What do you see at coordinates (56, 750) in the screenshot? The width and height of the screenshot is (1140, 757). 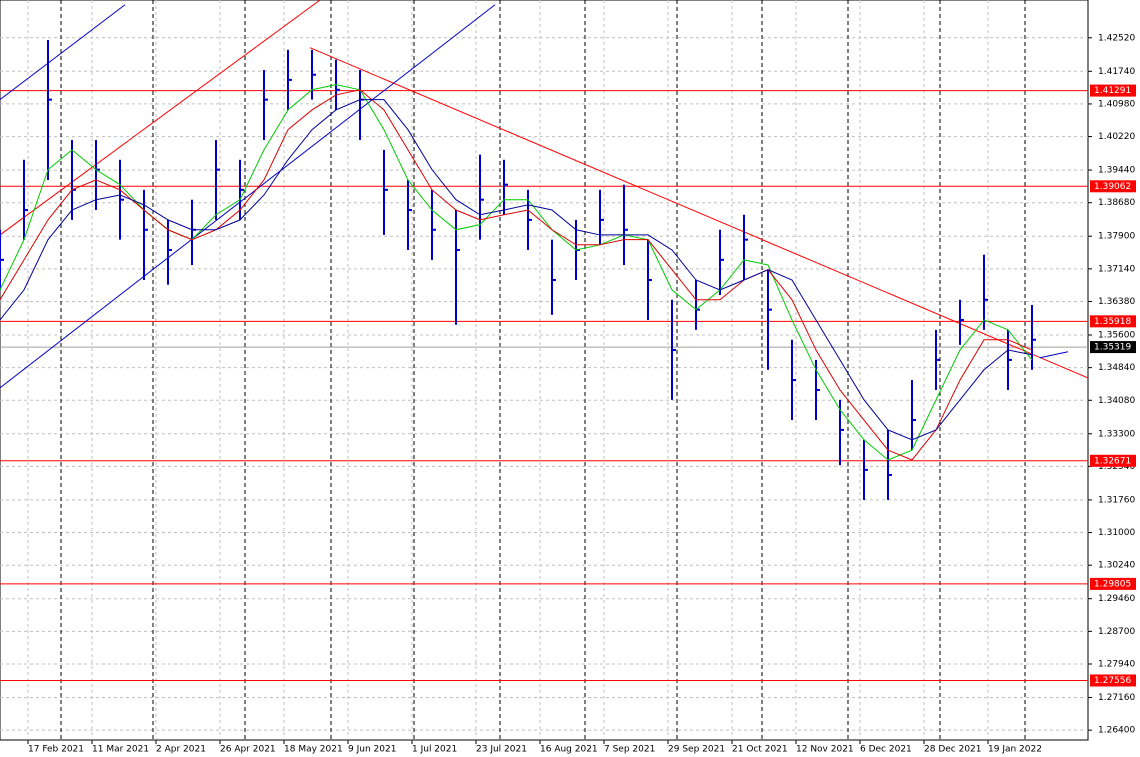 I see `x-tick-label: 17 Feb 2021` at bounding box center [56, 750].